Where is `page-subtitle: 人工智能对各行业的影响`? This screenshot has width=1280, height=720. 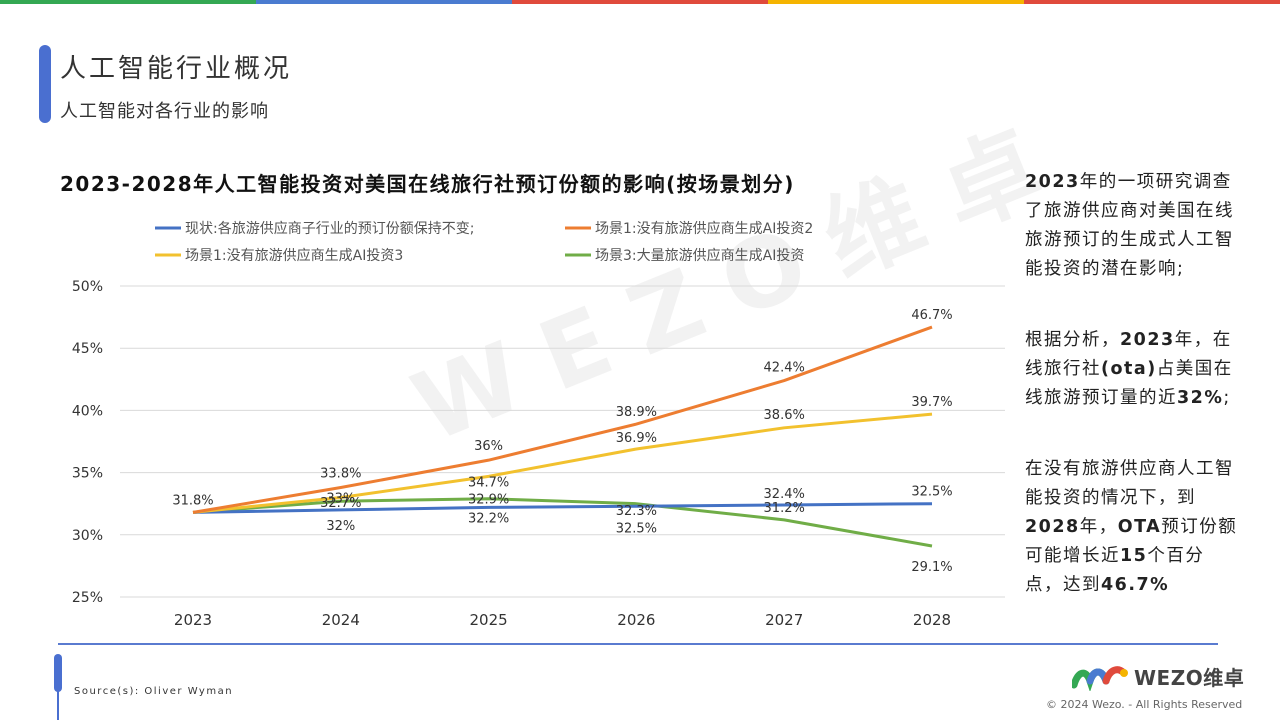 page-subtitle: 人工智能对各行业的影响 is located at coordinates (164, 111).